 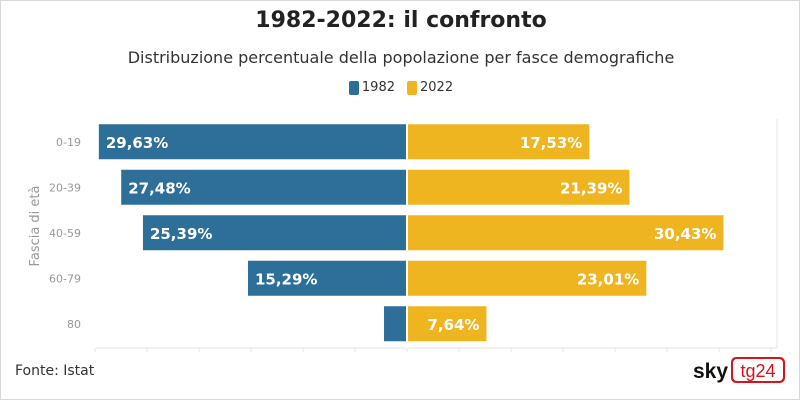 What do you see at coordinates (591, 188) in the screenshot?
I see `data-label-2022-20-39: 21,39%` at bounding box center [591, 188].